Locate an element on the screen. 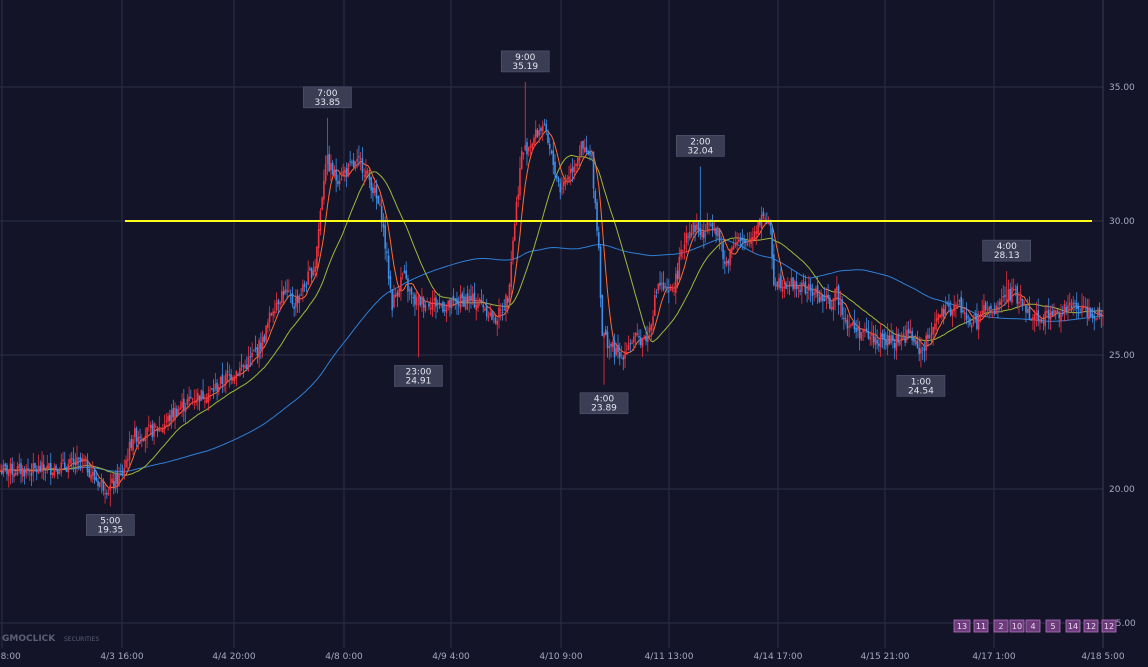  indicator-badge-6: 14 is located at coordinates (1073, 626).